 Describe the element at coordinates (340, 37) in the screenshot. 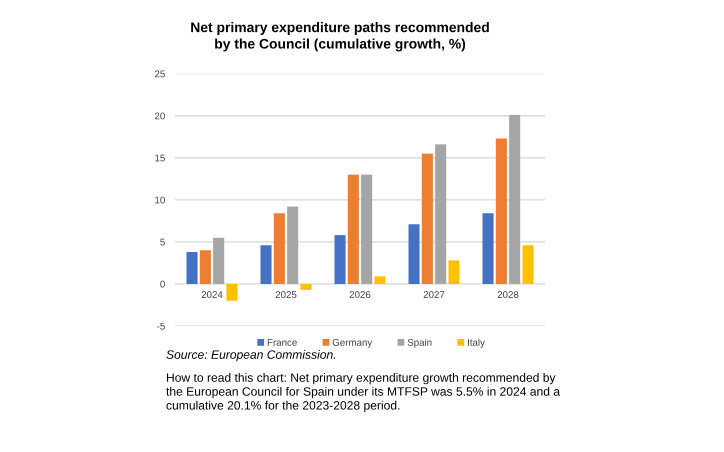

I see `chart-title: Net primary expenditure paths recommended by the Council (cumulative growth, %)` at that location.